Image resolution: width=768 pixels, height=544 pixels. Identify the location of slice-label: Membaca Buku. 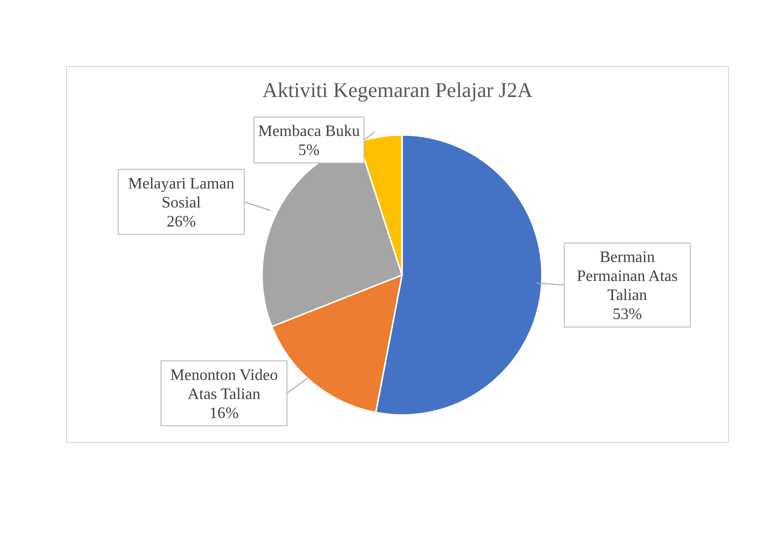
(309, 131).